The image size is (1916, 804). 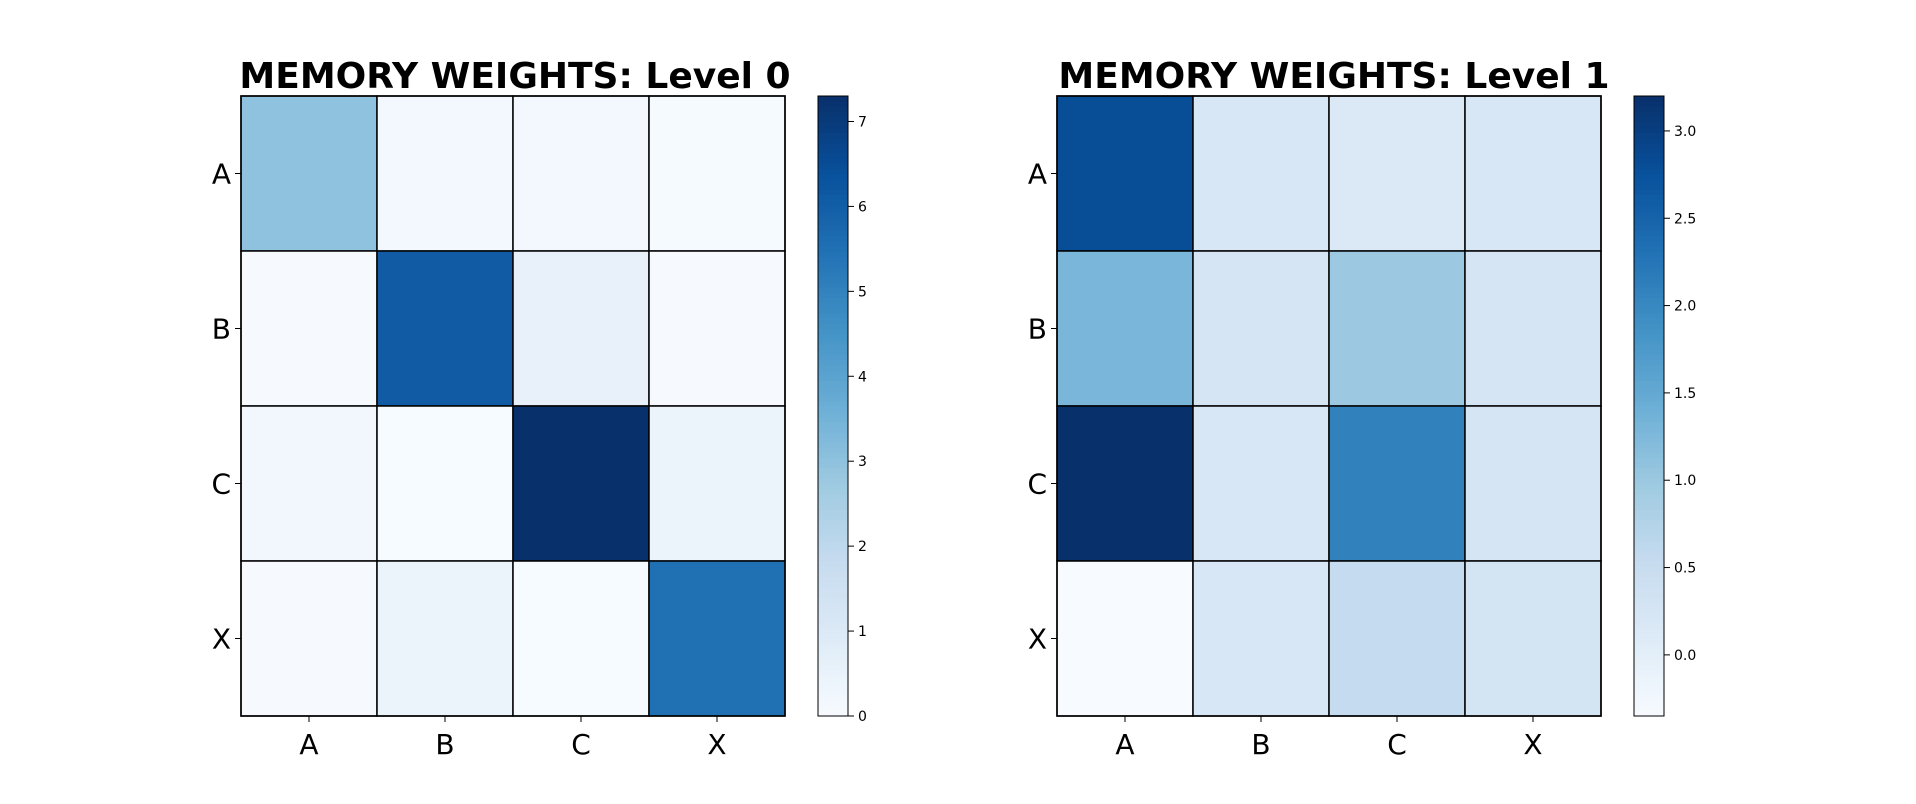 I want to click on colorbar-tick-label: 0.5, so click(x=1685, y=569).